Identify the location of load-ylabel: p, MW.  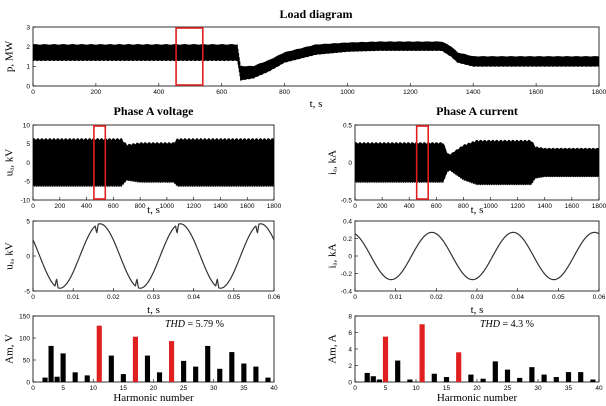
(10, 56).